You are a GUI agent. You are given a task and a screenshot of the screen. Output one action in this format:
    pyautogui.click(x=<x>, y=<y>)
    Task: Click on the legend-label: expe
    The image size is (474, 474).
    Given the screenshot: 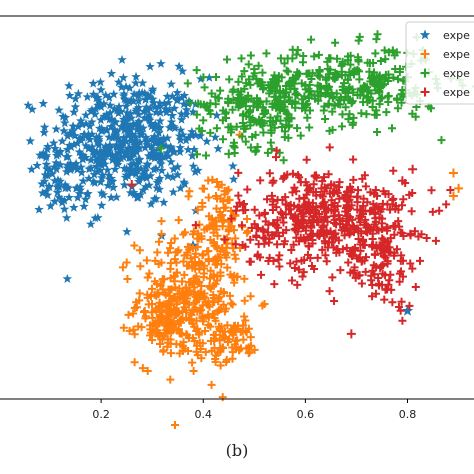 What is the action you would take?
    pyautogui.click(x=456, y=92)
    